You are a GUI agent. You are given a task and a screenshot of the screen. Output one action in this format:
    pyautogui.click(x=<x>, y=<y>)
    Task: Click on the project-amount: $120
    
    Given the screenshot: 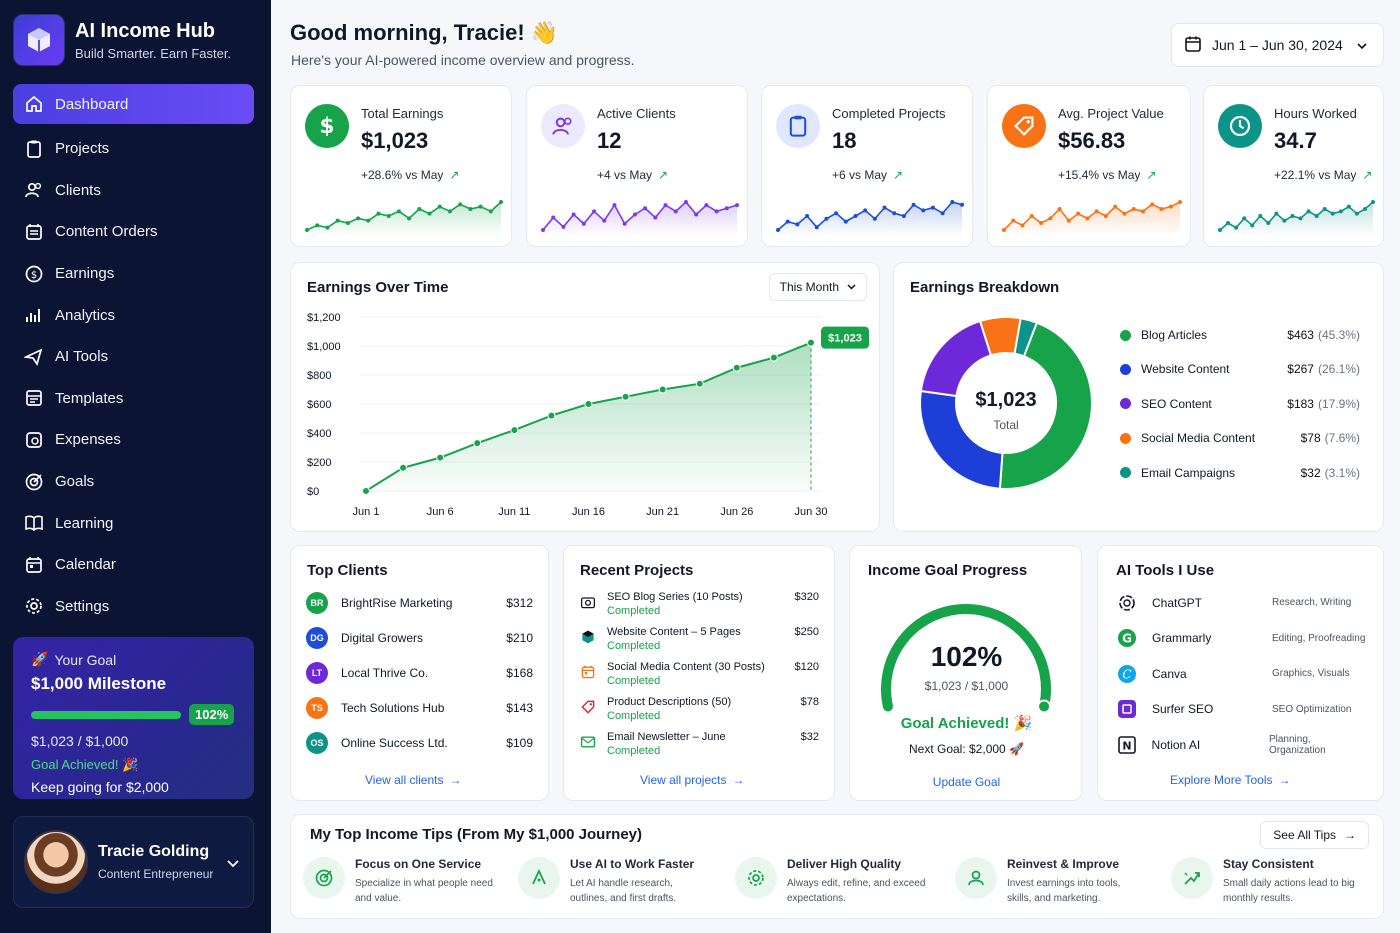 What is the action you would take?
    pyautogui.click(x=806, y=667)
    